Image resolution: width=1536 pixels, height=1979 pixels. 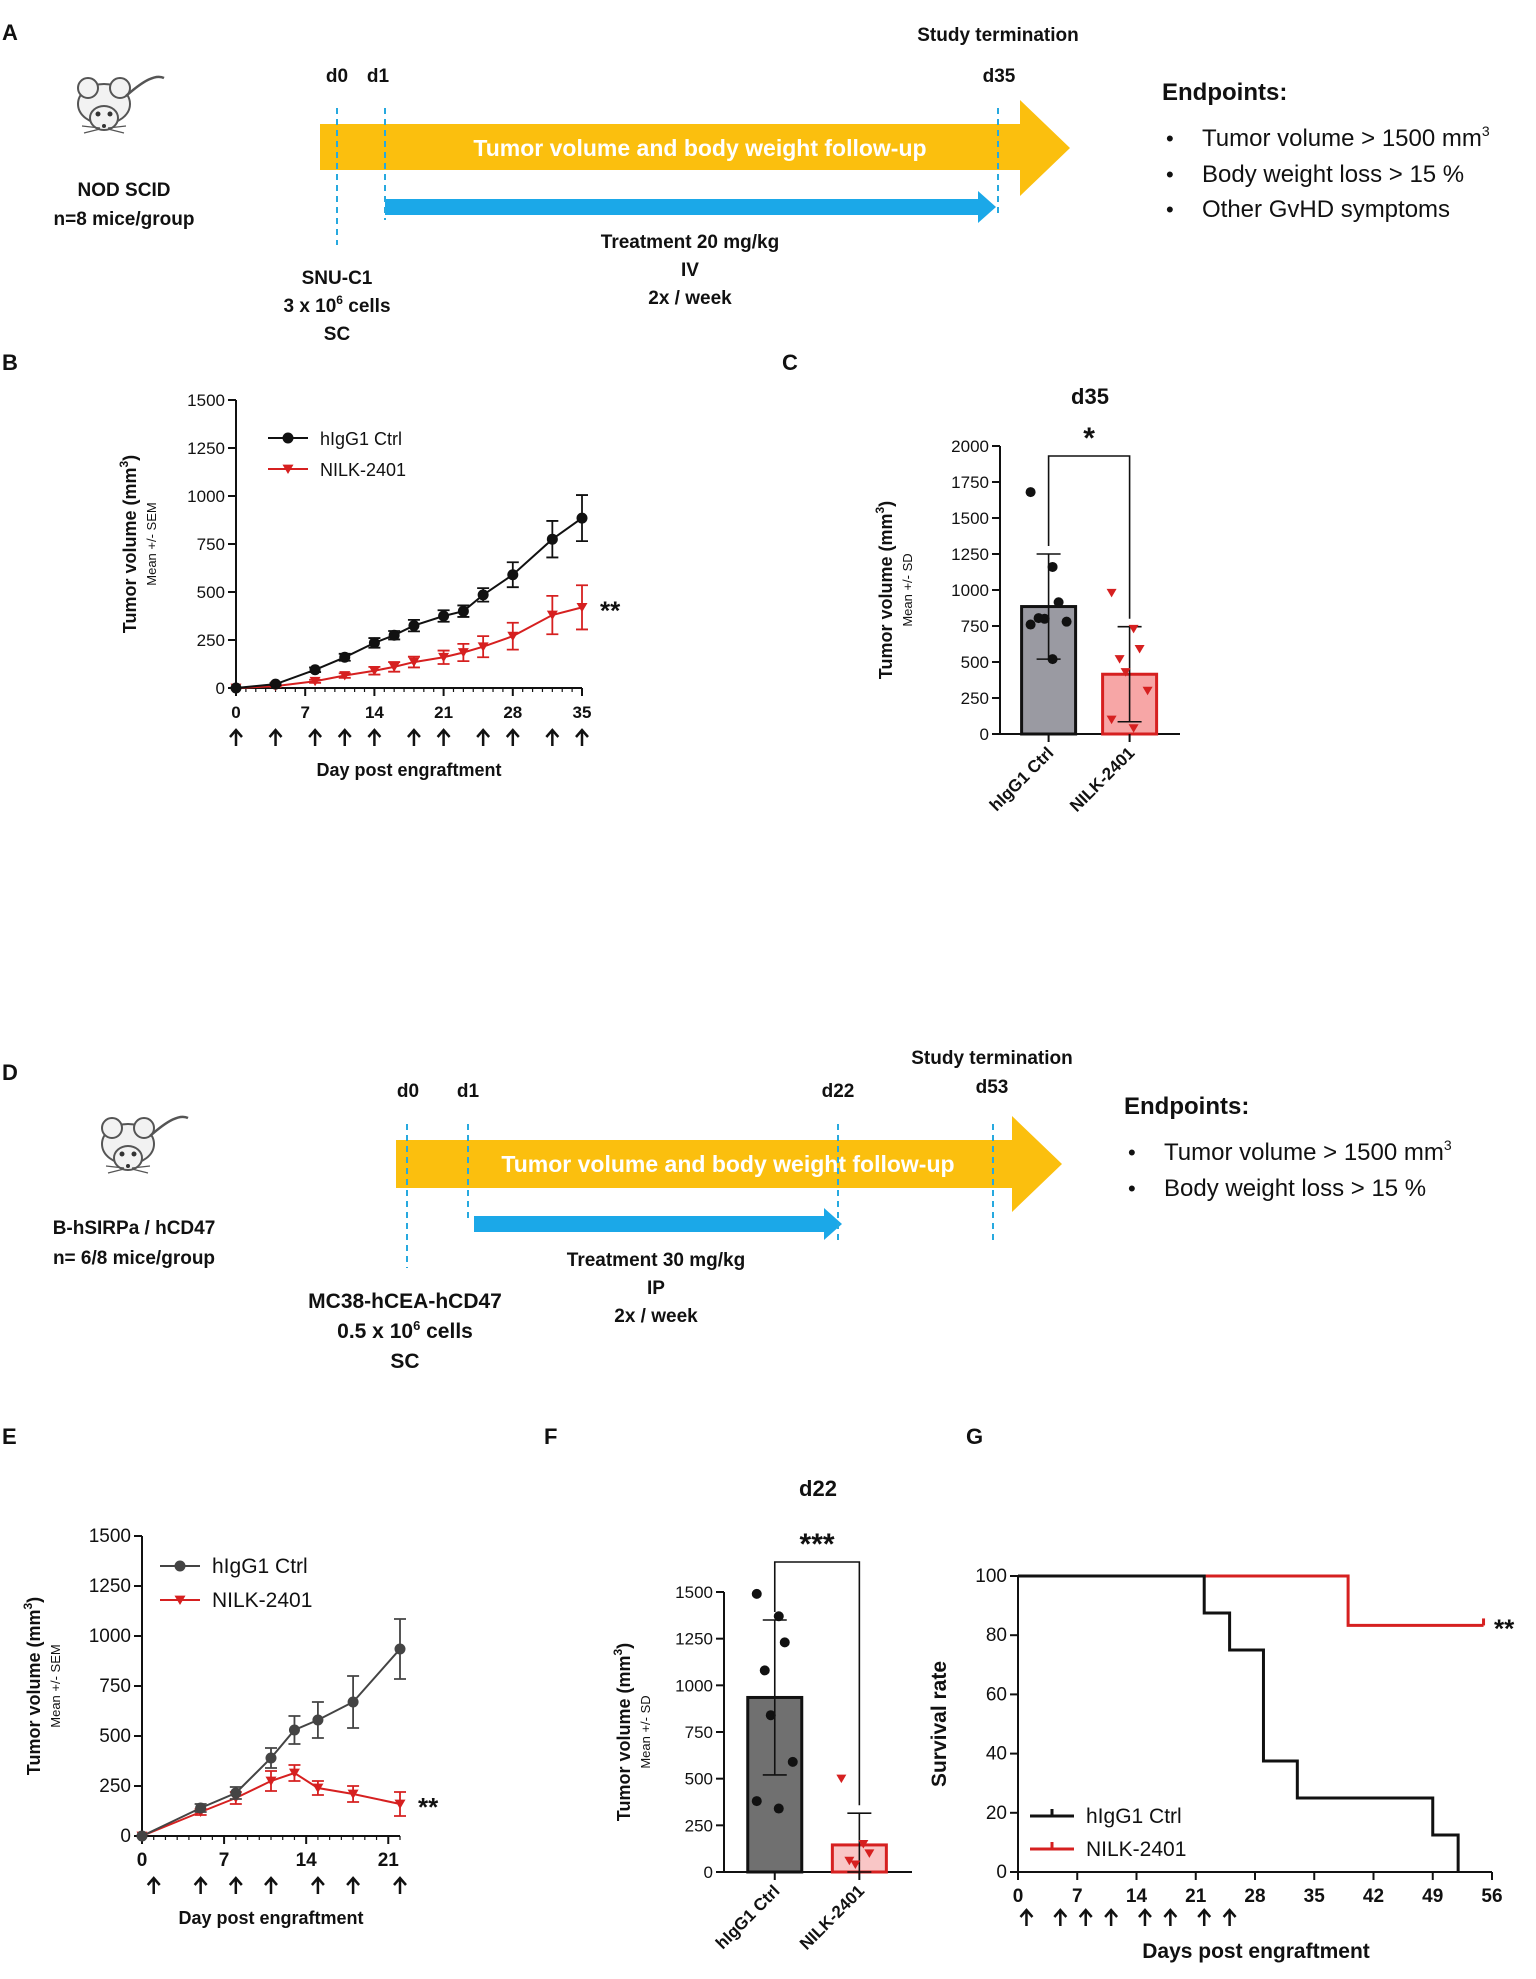 I want to click on x-tick-label: NILK-2401, so click(x=832, y=1917).